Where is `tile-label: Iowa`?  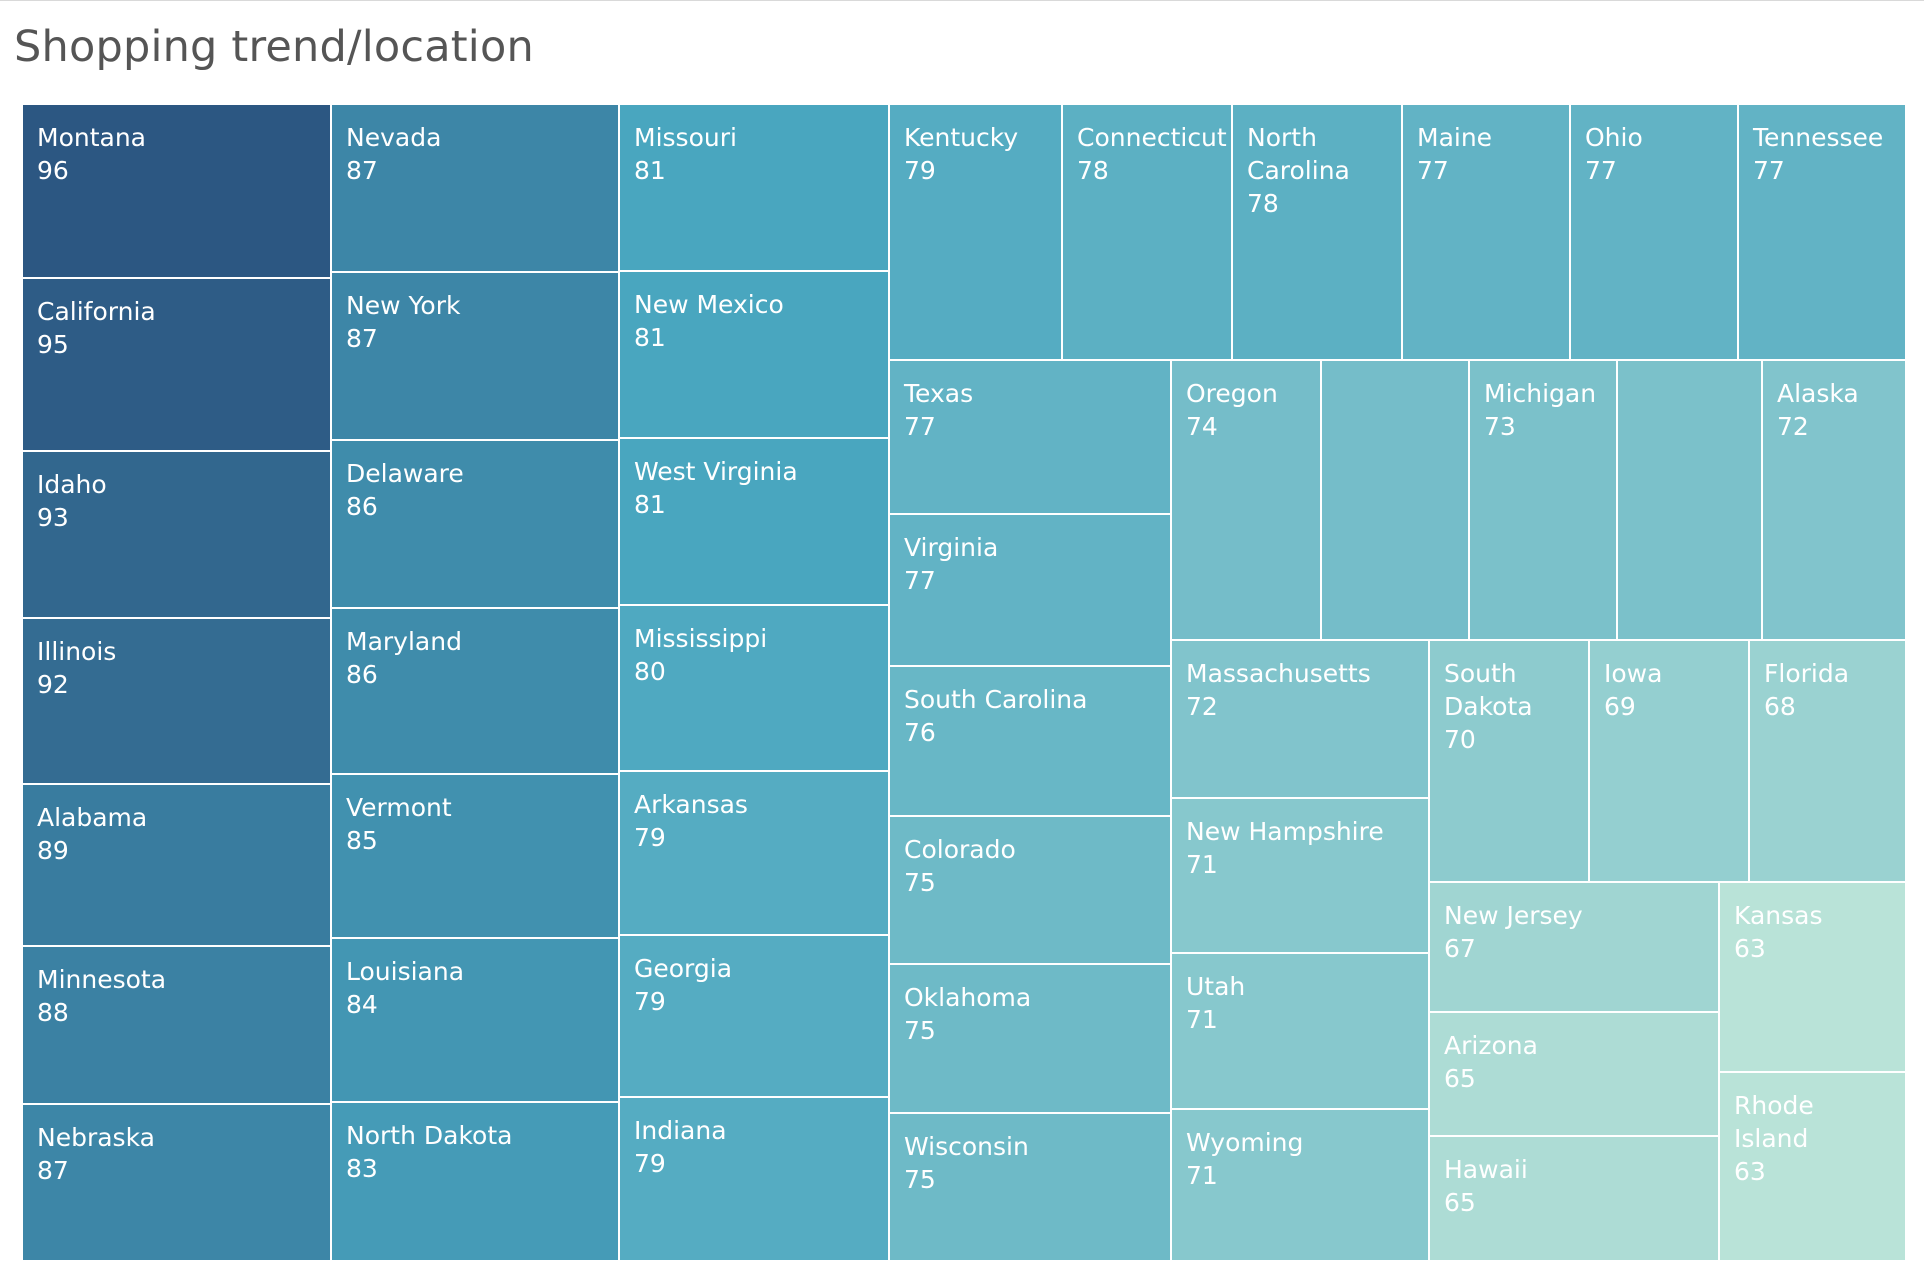 tile-label: Iowa is located at coordinates (1633, 673).